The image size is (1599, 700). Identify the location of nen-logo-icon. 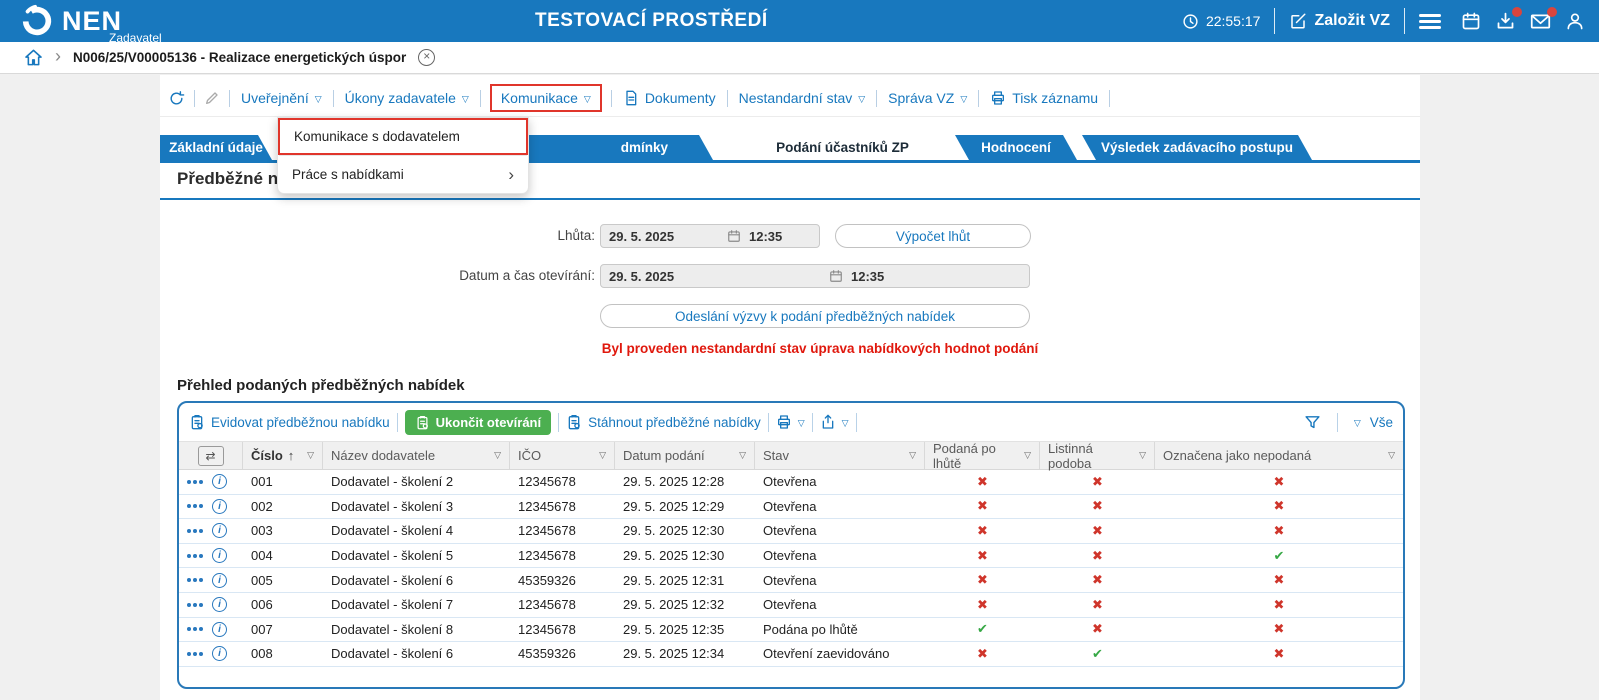
(37, 21).